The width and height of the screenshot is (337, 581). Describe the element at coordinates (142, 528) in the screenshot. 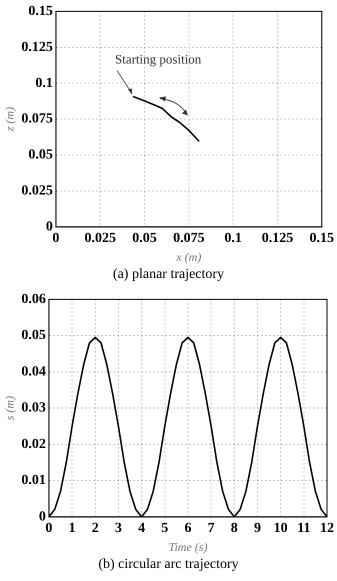

I see `x-tick-label: 4` at that location.